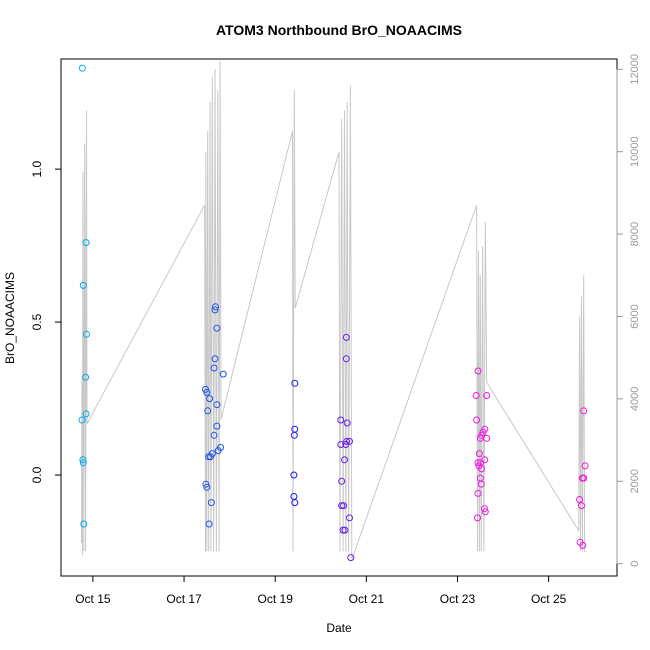  Describe the element at coordinates (635, 481) in the screenshot. I see `y2-tick-label: 2000` at that location.